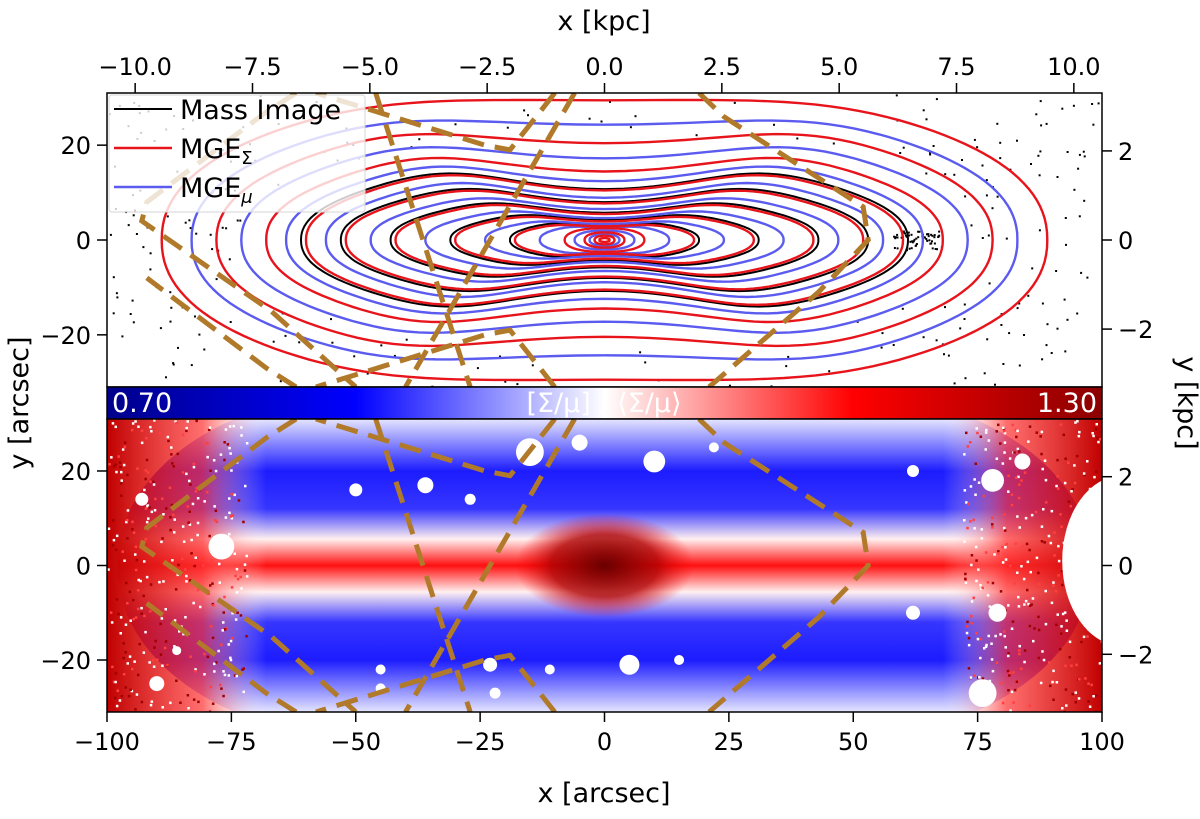 This screenshot has width=1200, height=819. Describe the element at coordinates (977, 742) in the screenshot. I see `x-bottom-tick-label: 75` at that location.